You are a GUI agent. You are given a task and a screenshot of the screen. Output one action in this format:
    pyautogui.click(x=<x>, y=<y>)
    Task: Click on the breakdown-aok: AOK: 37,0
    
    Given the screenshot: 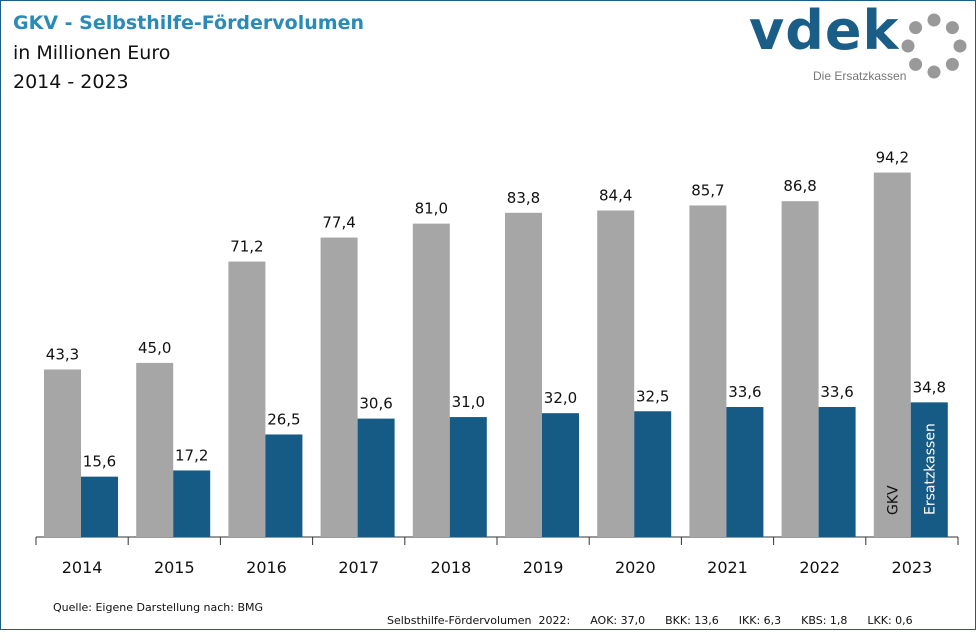 What is the action you would take?
    pyautogui.click(x=618, y=620)
    